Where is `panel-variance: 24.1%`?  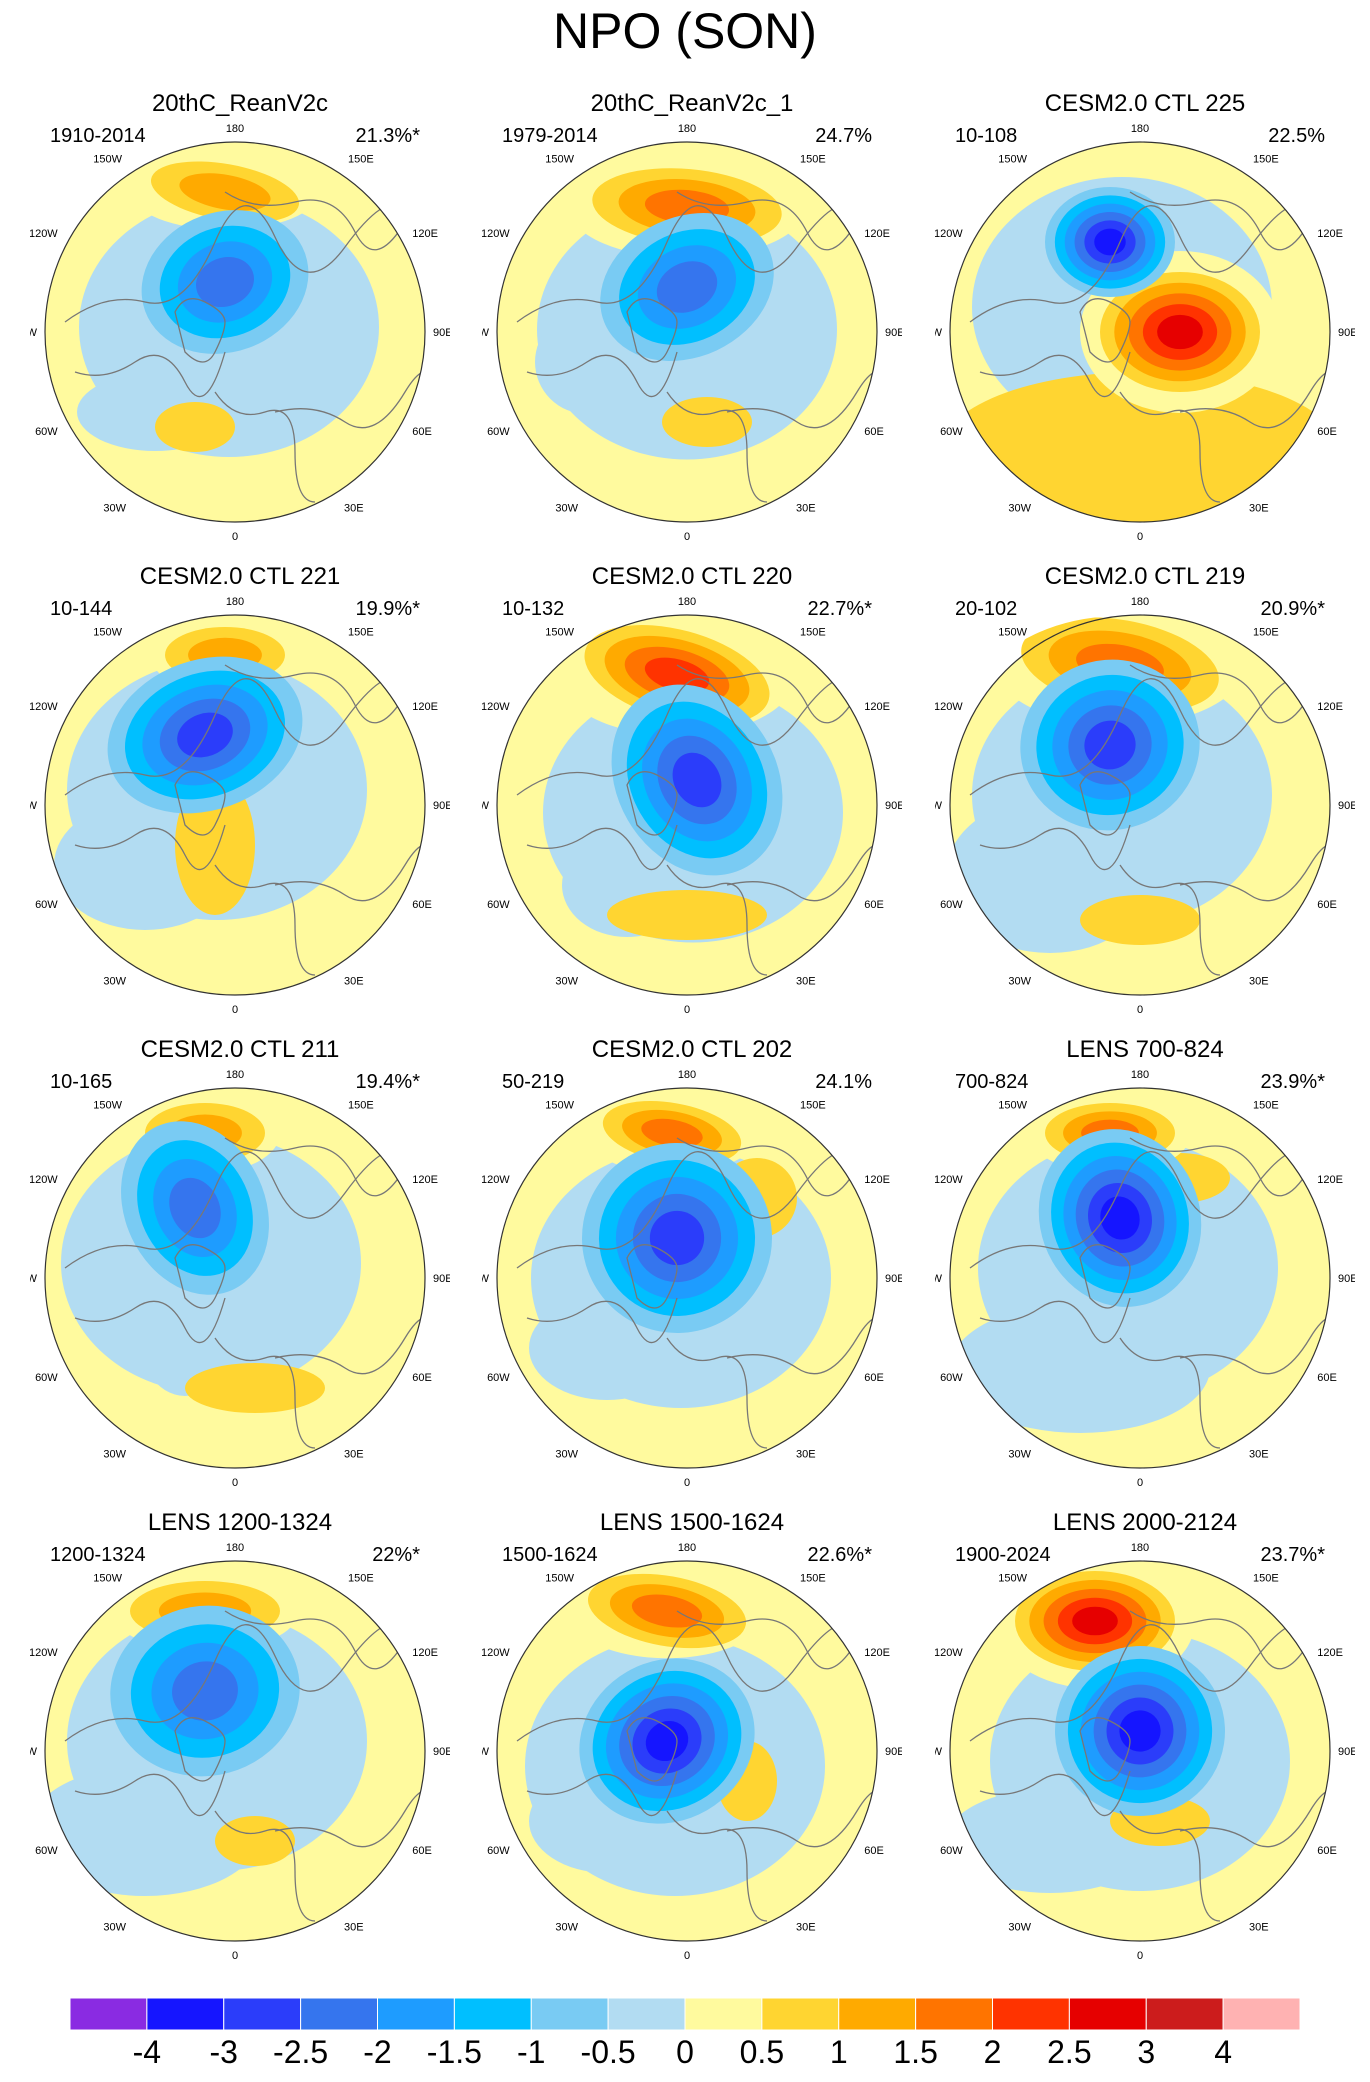 panel-variance: 24.1% is located at coordinates (843, 1082).